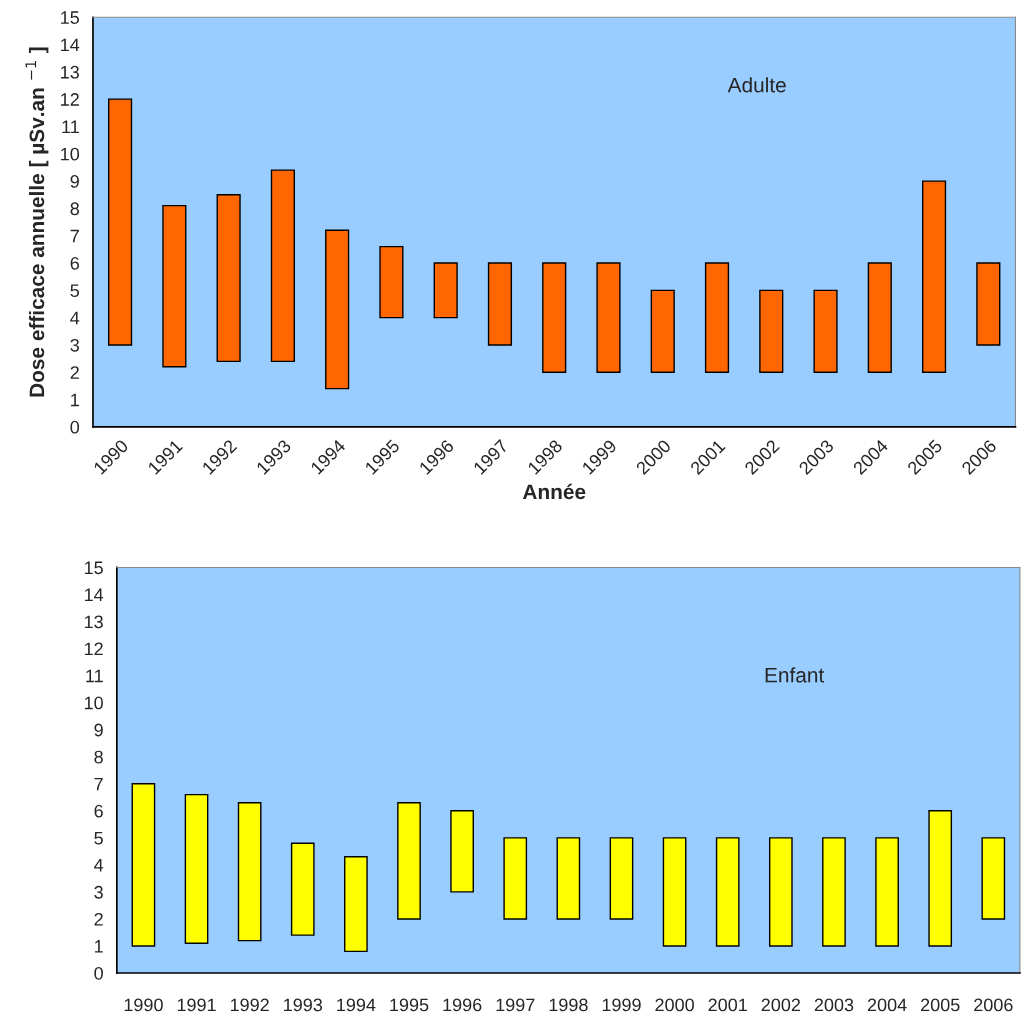  Describe the element at coordinates (409, 1005) in the screenshot. I see `x-tick-label: 1995` at that location.